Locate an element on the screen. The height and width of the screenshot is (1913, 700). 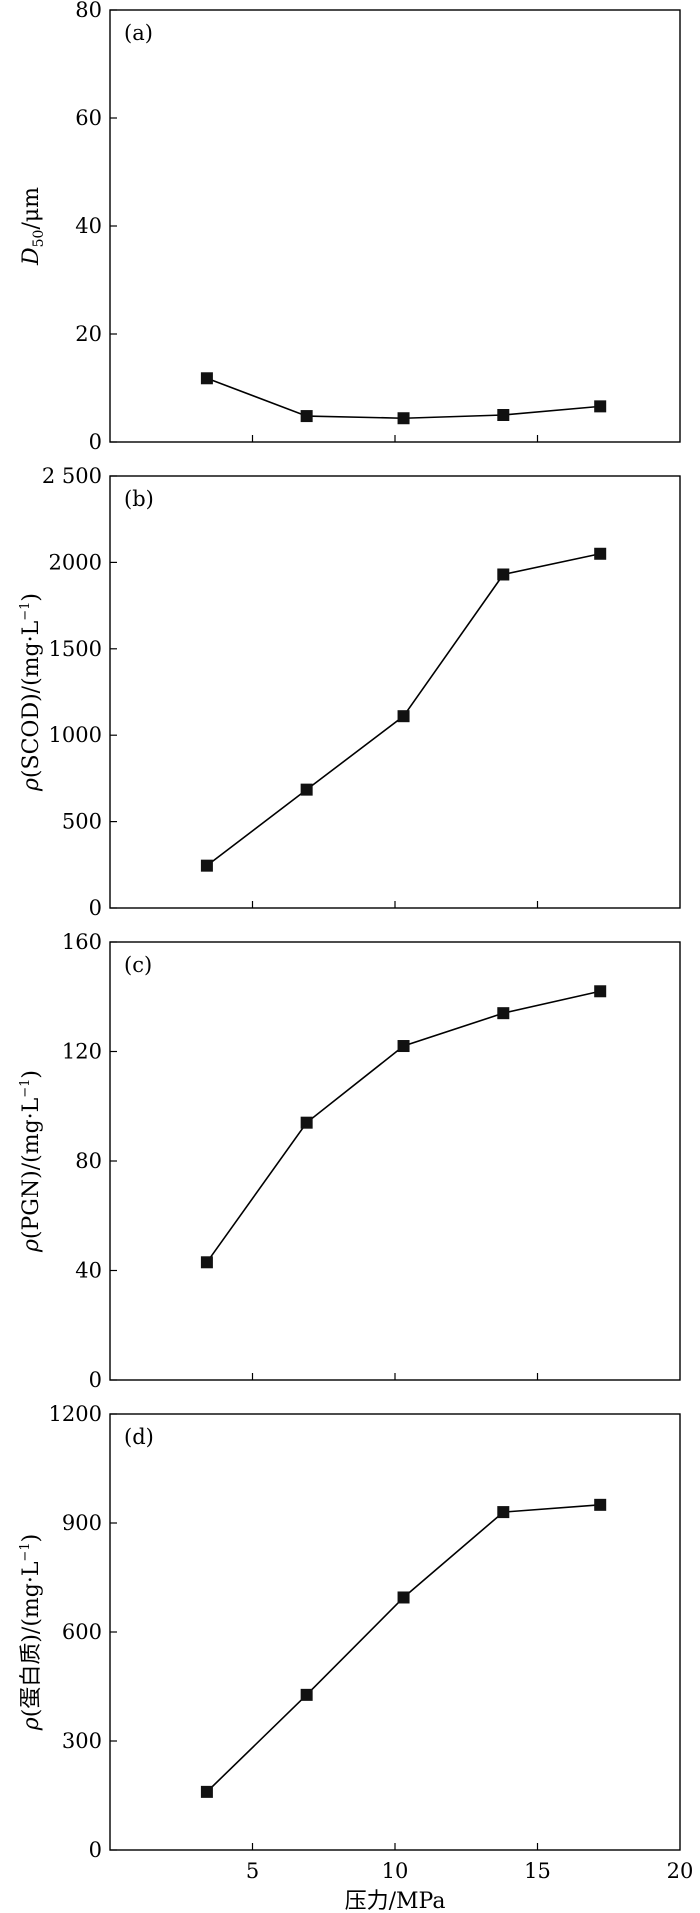
y-axis-title: ρ(SCOD)/(mg·L−1) is located at coordinates (31, 692).